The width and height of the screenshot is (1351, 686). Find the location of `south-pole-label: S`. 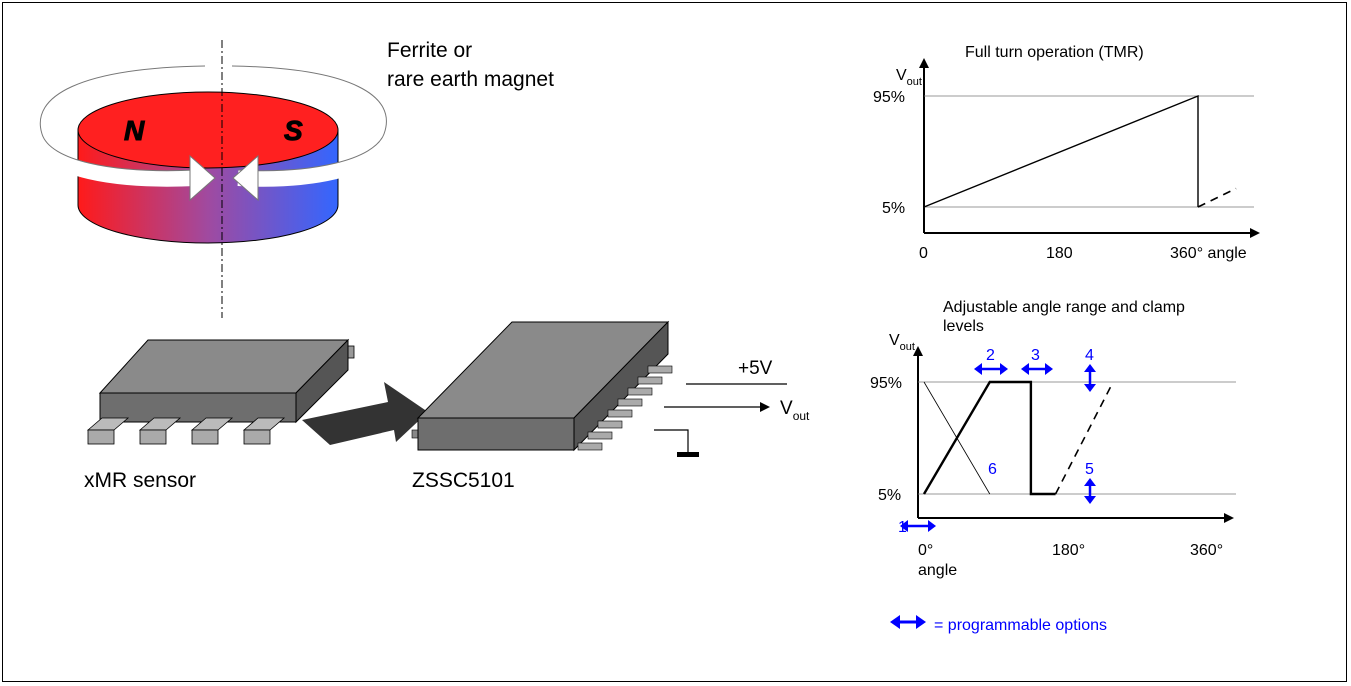

south-pole-label: S is located at coordinates (293, 130).